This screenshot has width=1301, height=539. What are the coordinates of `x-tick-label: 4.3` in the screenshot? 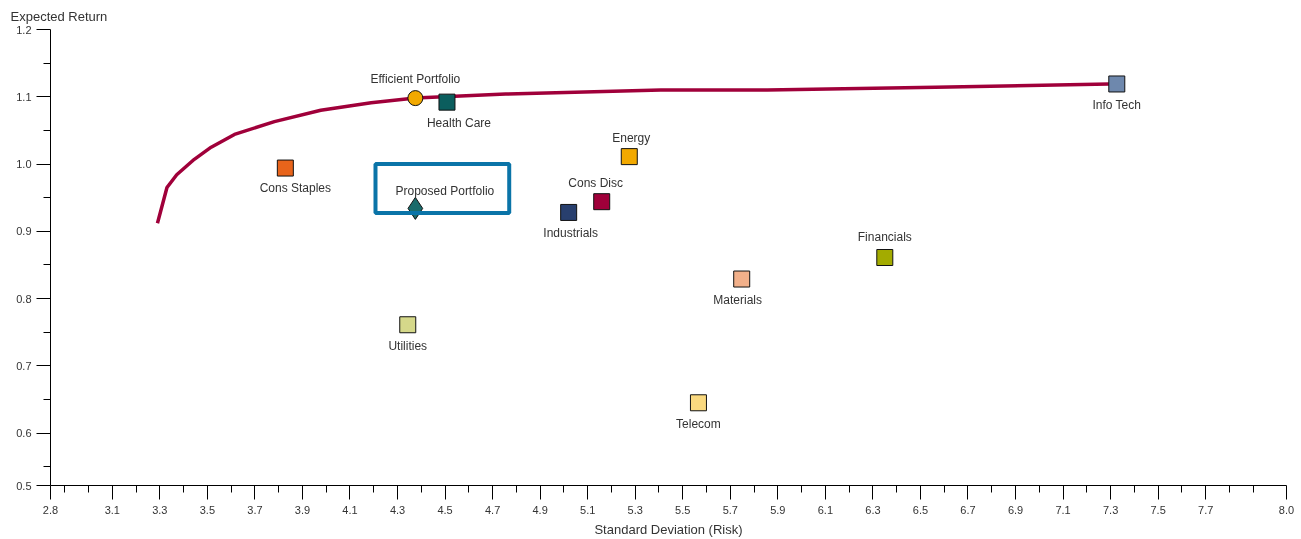 It's located at (397, 509).